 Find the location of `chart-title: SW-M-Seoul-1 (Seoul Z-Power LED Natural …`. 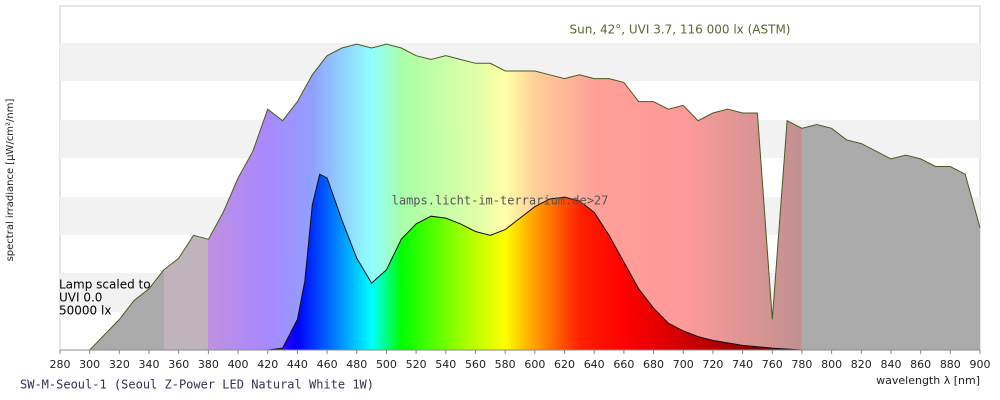

chart-title: SW-M-Seoul-1 (Seoul Z-Power LED Natural … is located at coordinates (197, 385).